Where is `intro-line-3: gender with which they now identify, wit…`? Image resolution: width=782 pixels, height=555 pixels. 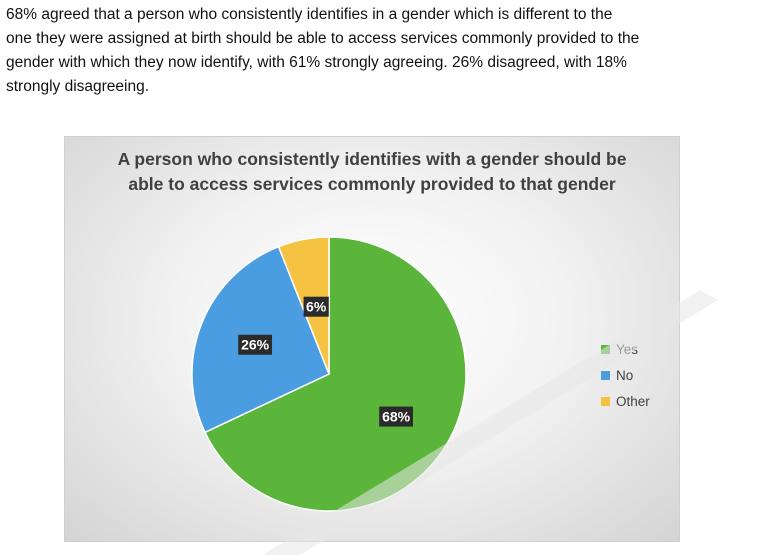
intro-line-3: gender with which they now identify, wit… is located at coordinates (316, 62).